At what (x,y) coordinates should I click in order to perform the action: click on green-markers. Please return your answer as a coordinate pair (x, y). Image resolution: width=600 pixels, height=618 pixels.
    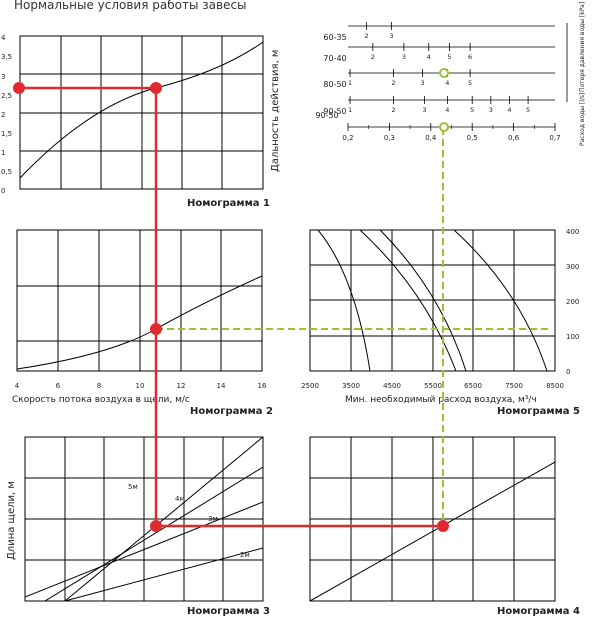
    Looking at the image, I should click on (444, 100).